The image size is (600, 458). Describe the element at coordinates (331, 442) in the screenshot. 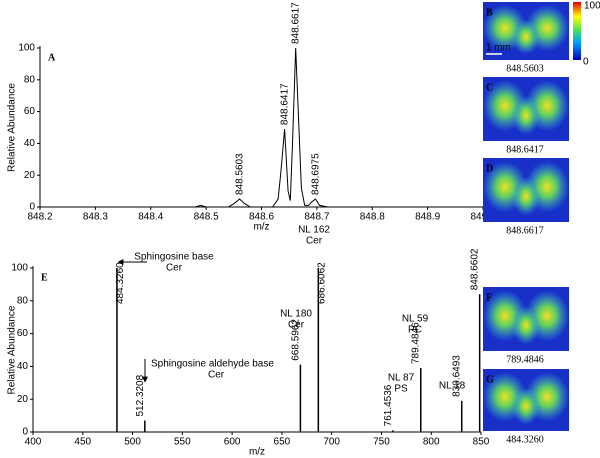

I see `x-tick-label: 700` at that location.